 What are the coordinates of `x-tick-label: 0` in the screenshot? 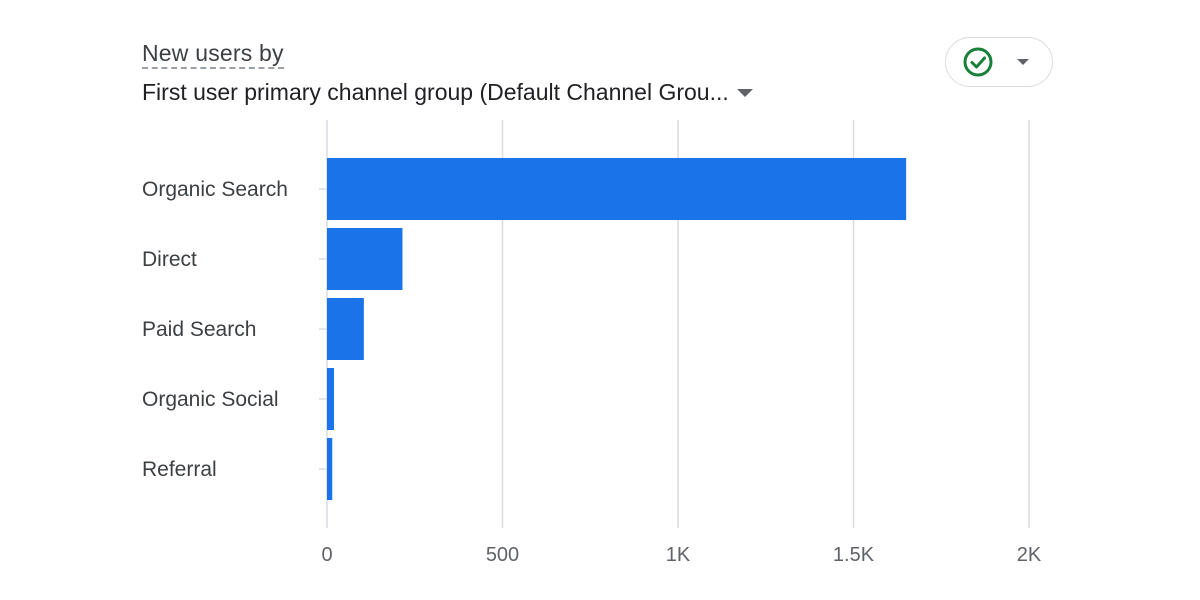 It's located at (326, 555).